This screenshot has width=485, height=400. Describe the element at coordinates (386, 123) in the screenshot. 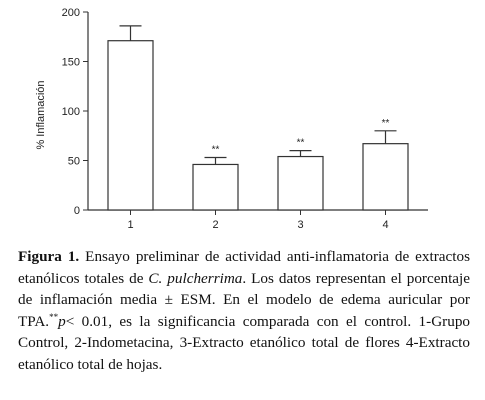

I see `significance-label-4: **` at that location.